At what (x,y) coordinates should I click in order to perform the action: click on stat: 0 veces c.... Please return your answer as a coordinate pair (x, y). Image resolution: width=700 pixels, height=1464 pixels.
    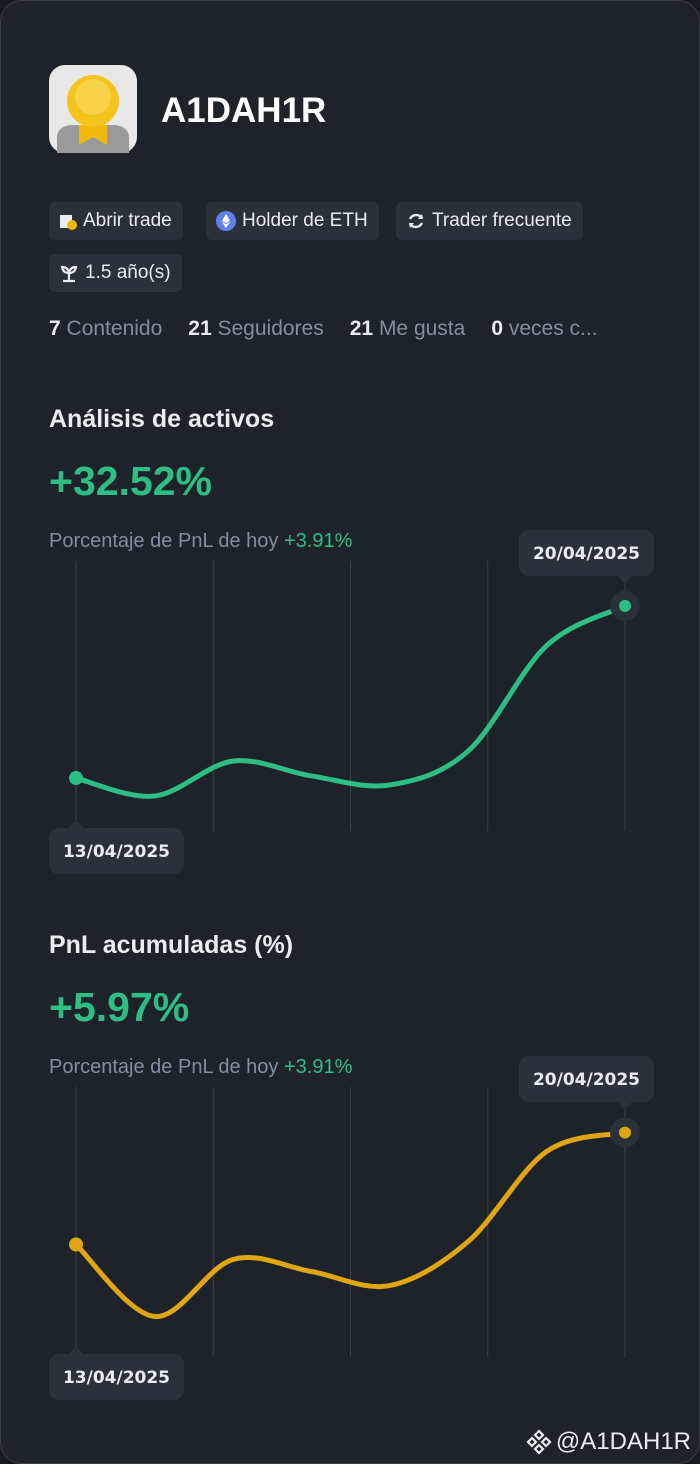
    Looking at the image, I should click on (544, 329).